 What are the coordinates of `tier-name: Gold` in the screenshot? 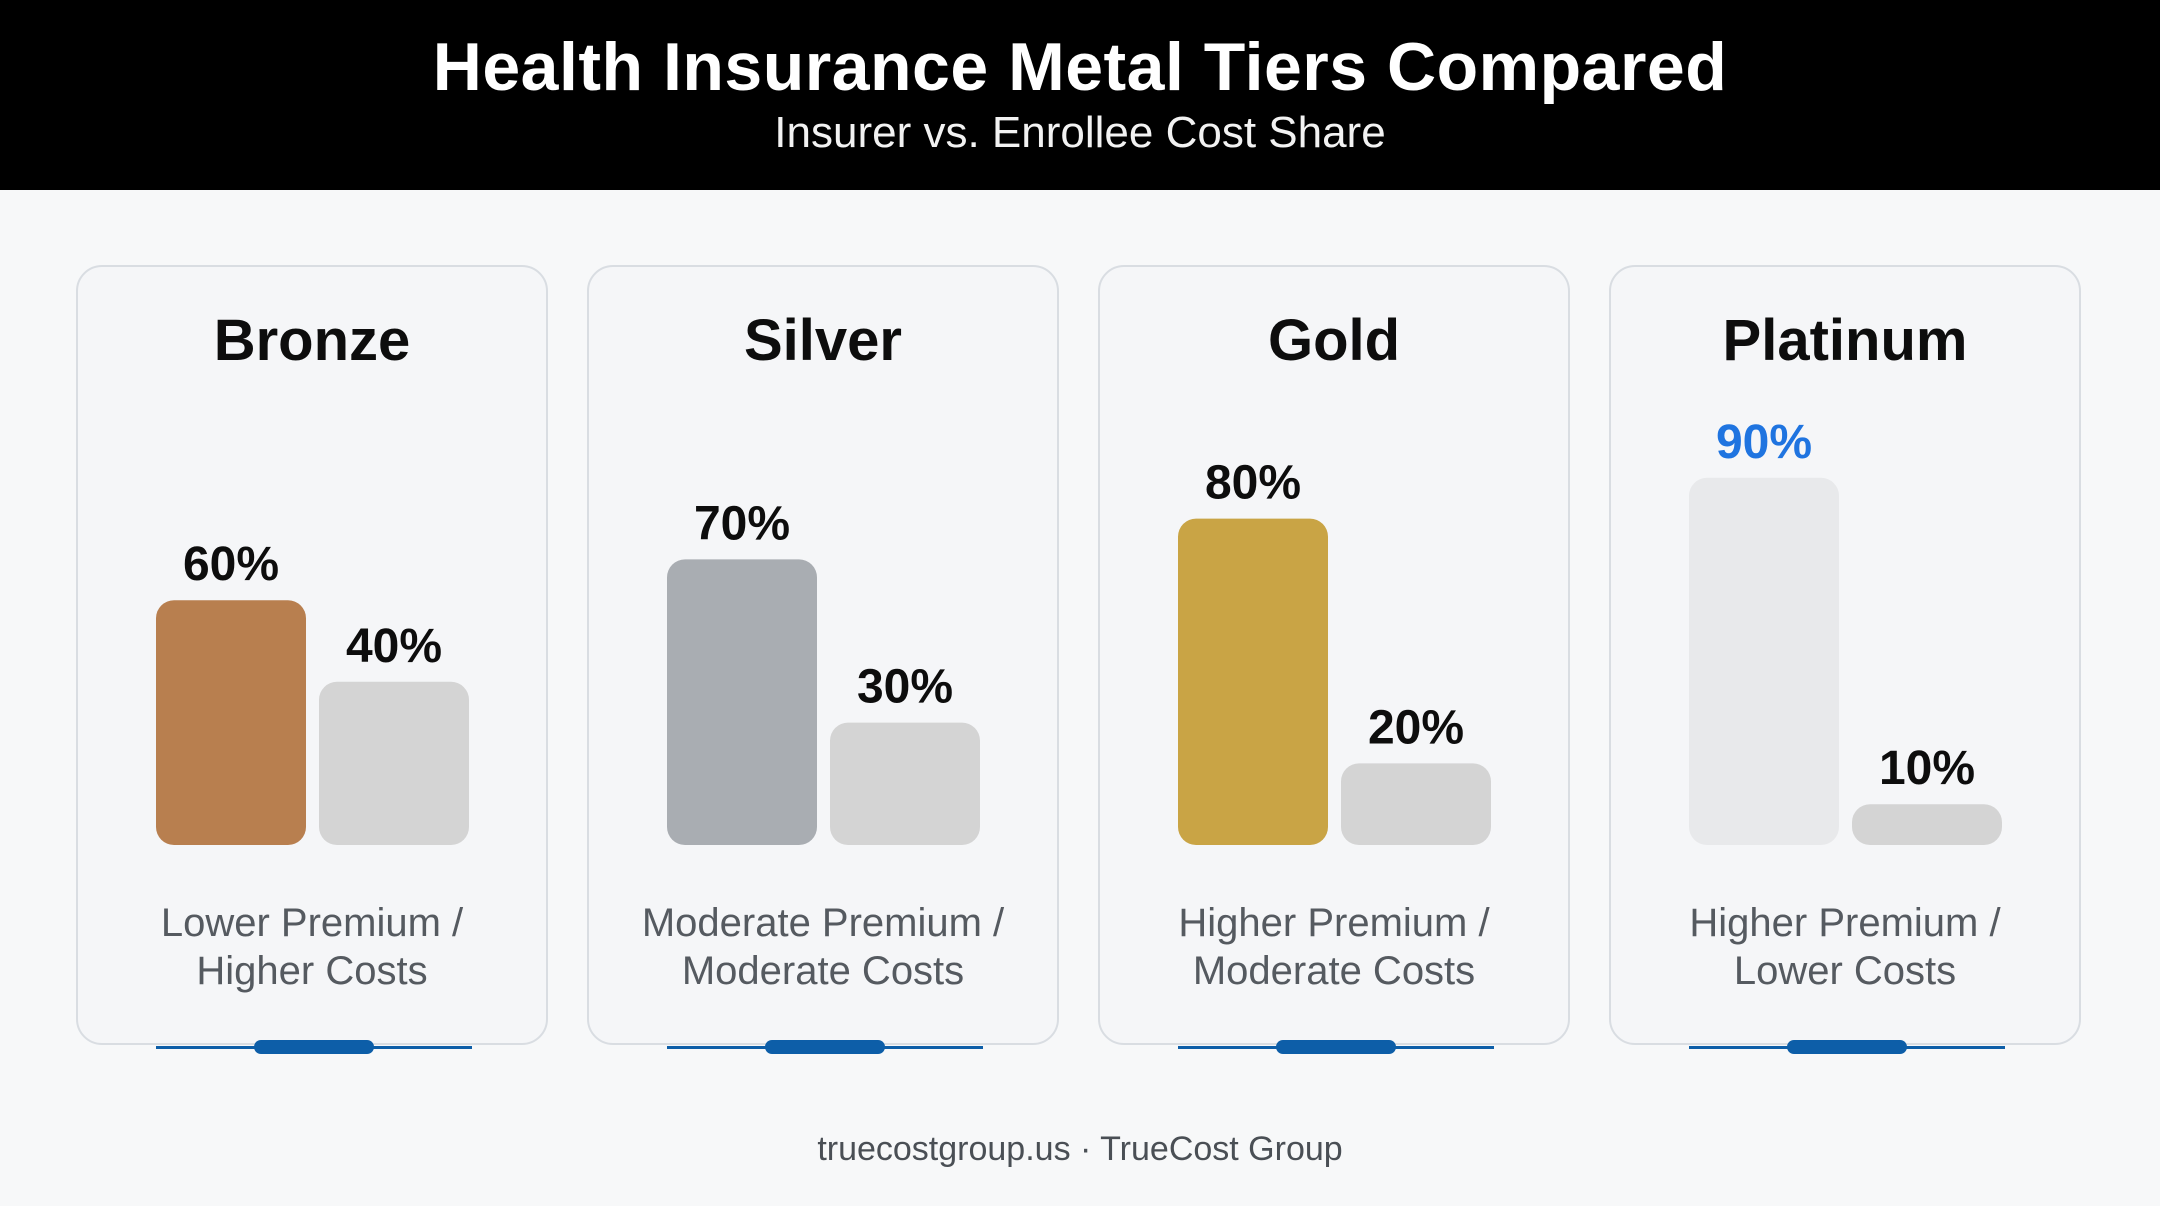 It's located at (1334, 340).